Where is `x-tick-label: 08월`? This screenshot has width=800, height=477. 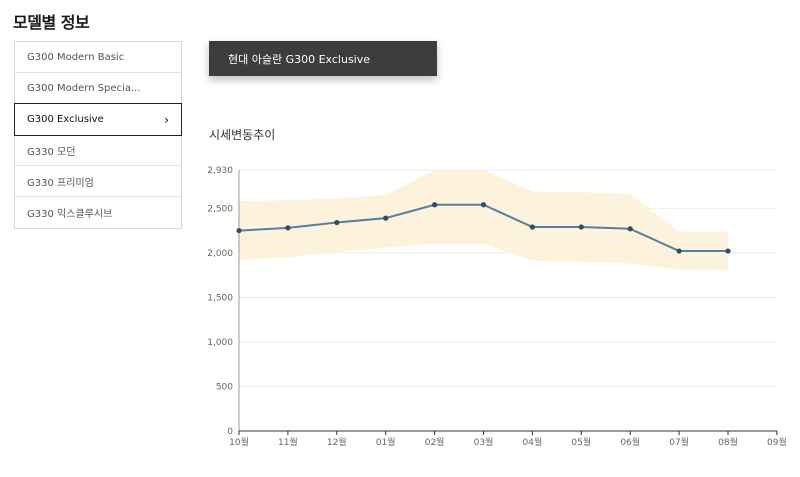 x-tick-label: 08월 is located at coordinates (728, 442).